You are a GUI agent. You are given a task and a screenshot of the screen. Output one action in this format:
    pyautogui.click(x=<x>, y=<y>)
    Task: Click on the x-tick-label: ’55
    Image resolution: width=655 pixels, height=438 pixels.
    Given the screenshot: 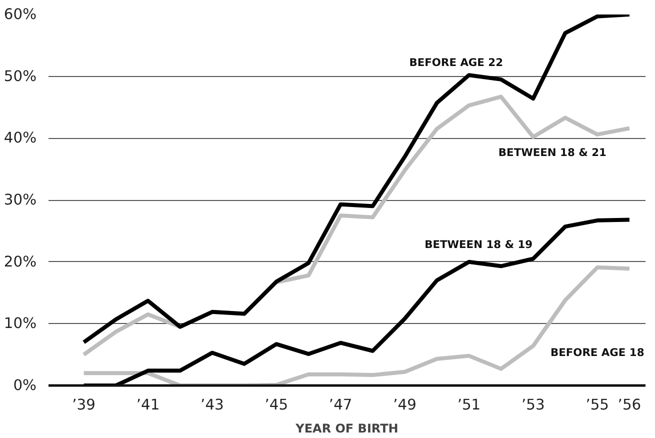 What is the action you would take?
    pyautogui.click(x=598, y=405)
    